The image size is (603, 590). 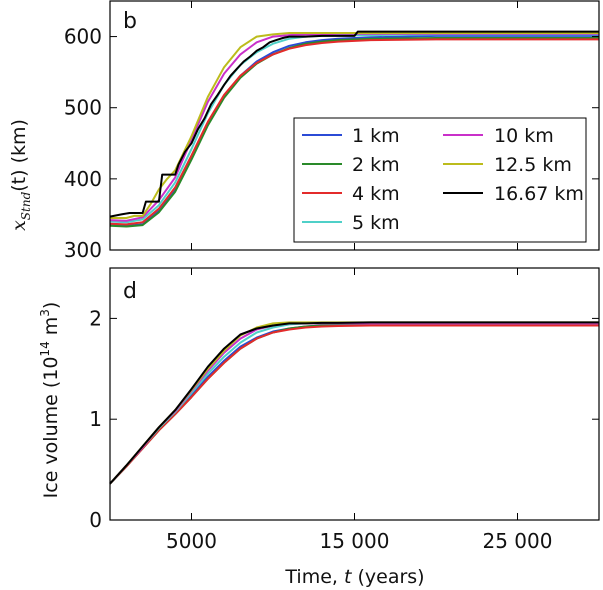 I want to click on panel-b-y-subscript: Stnd, so click(x=26, y=205).